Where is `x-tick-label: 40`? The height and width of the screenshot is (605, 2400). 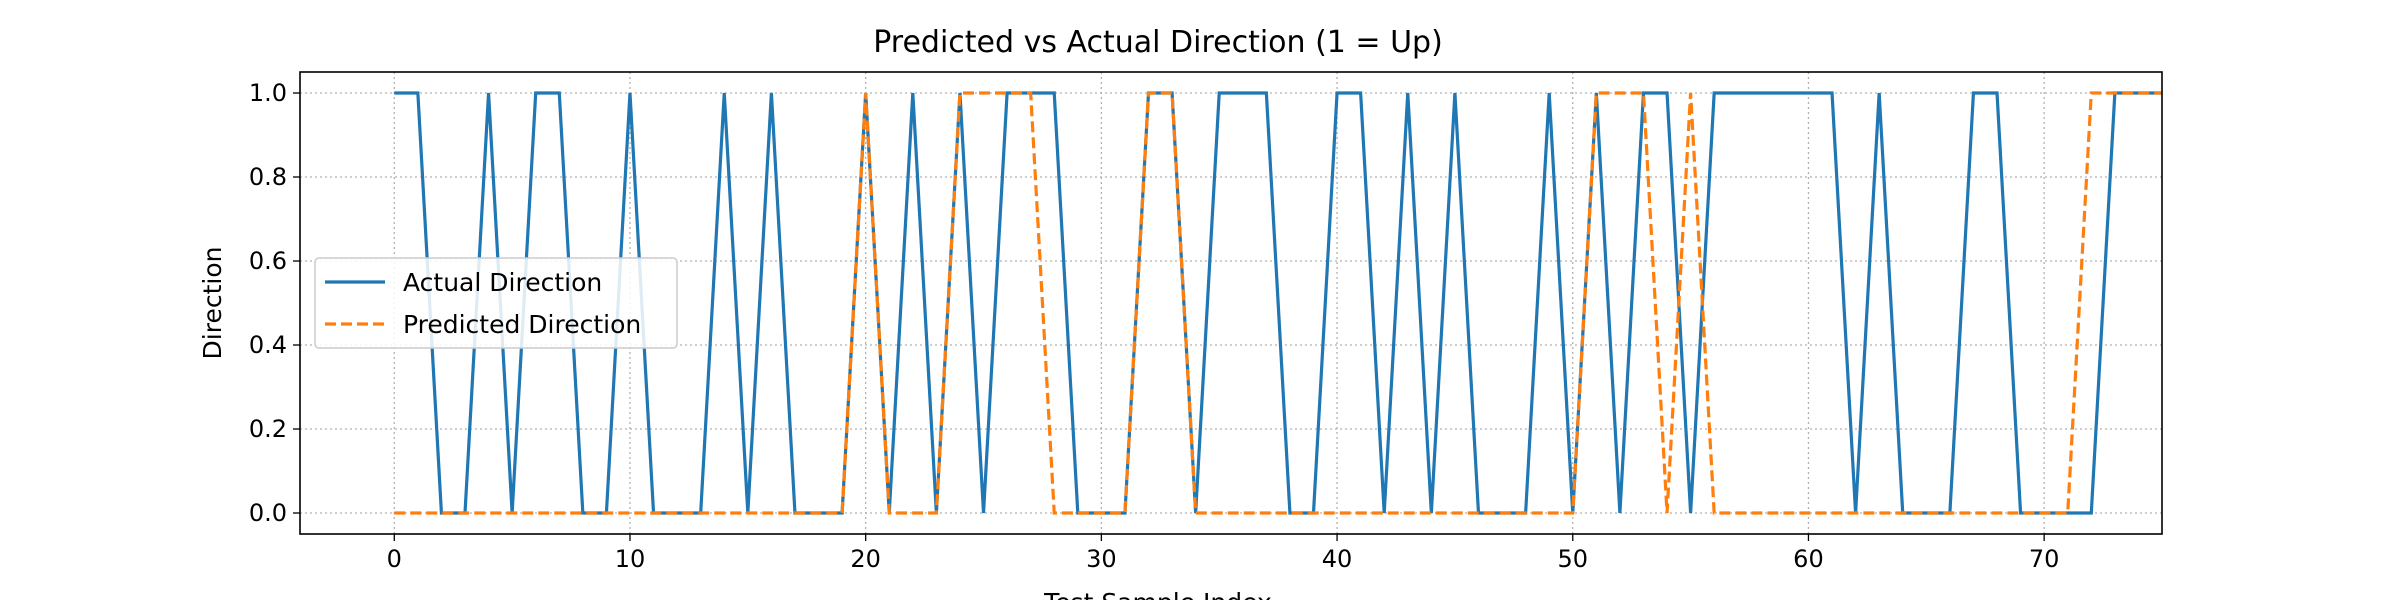 x-tick-label: 40 is located at coordinates (1337, 559).